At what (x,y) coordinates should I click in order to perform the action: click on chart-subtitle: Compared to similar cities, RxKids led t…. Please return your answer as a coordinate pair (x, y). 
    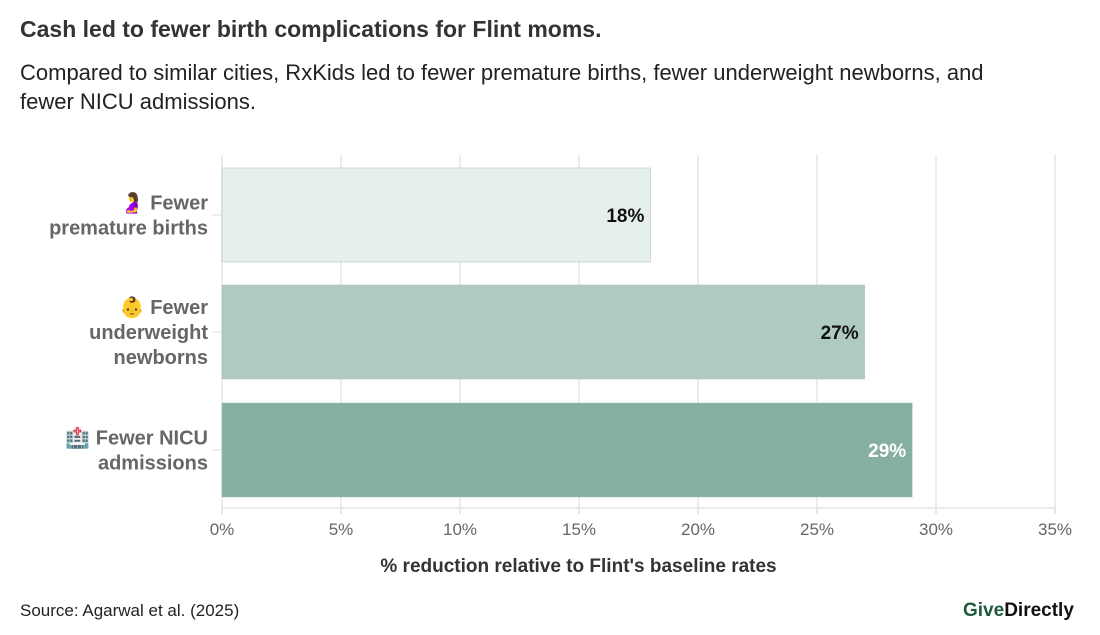
    Looking at the image, I should click on (502, 87).